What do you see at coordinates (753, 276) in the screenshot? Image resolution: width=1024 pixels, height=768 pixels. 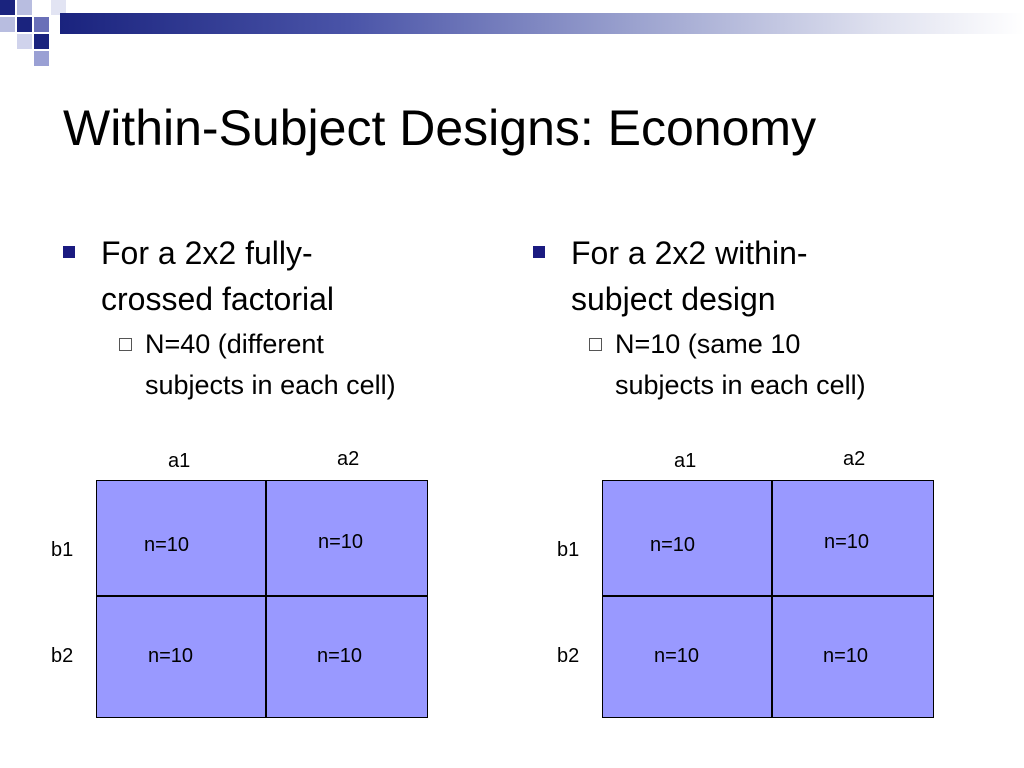 I see `right-bullet: For a 2x2 within- subject design` at bounding box center [753, 276].